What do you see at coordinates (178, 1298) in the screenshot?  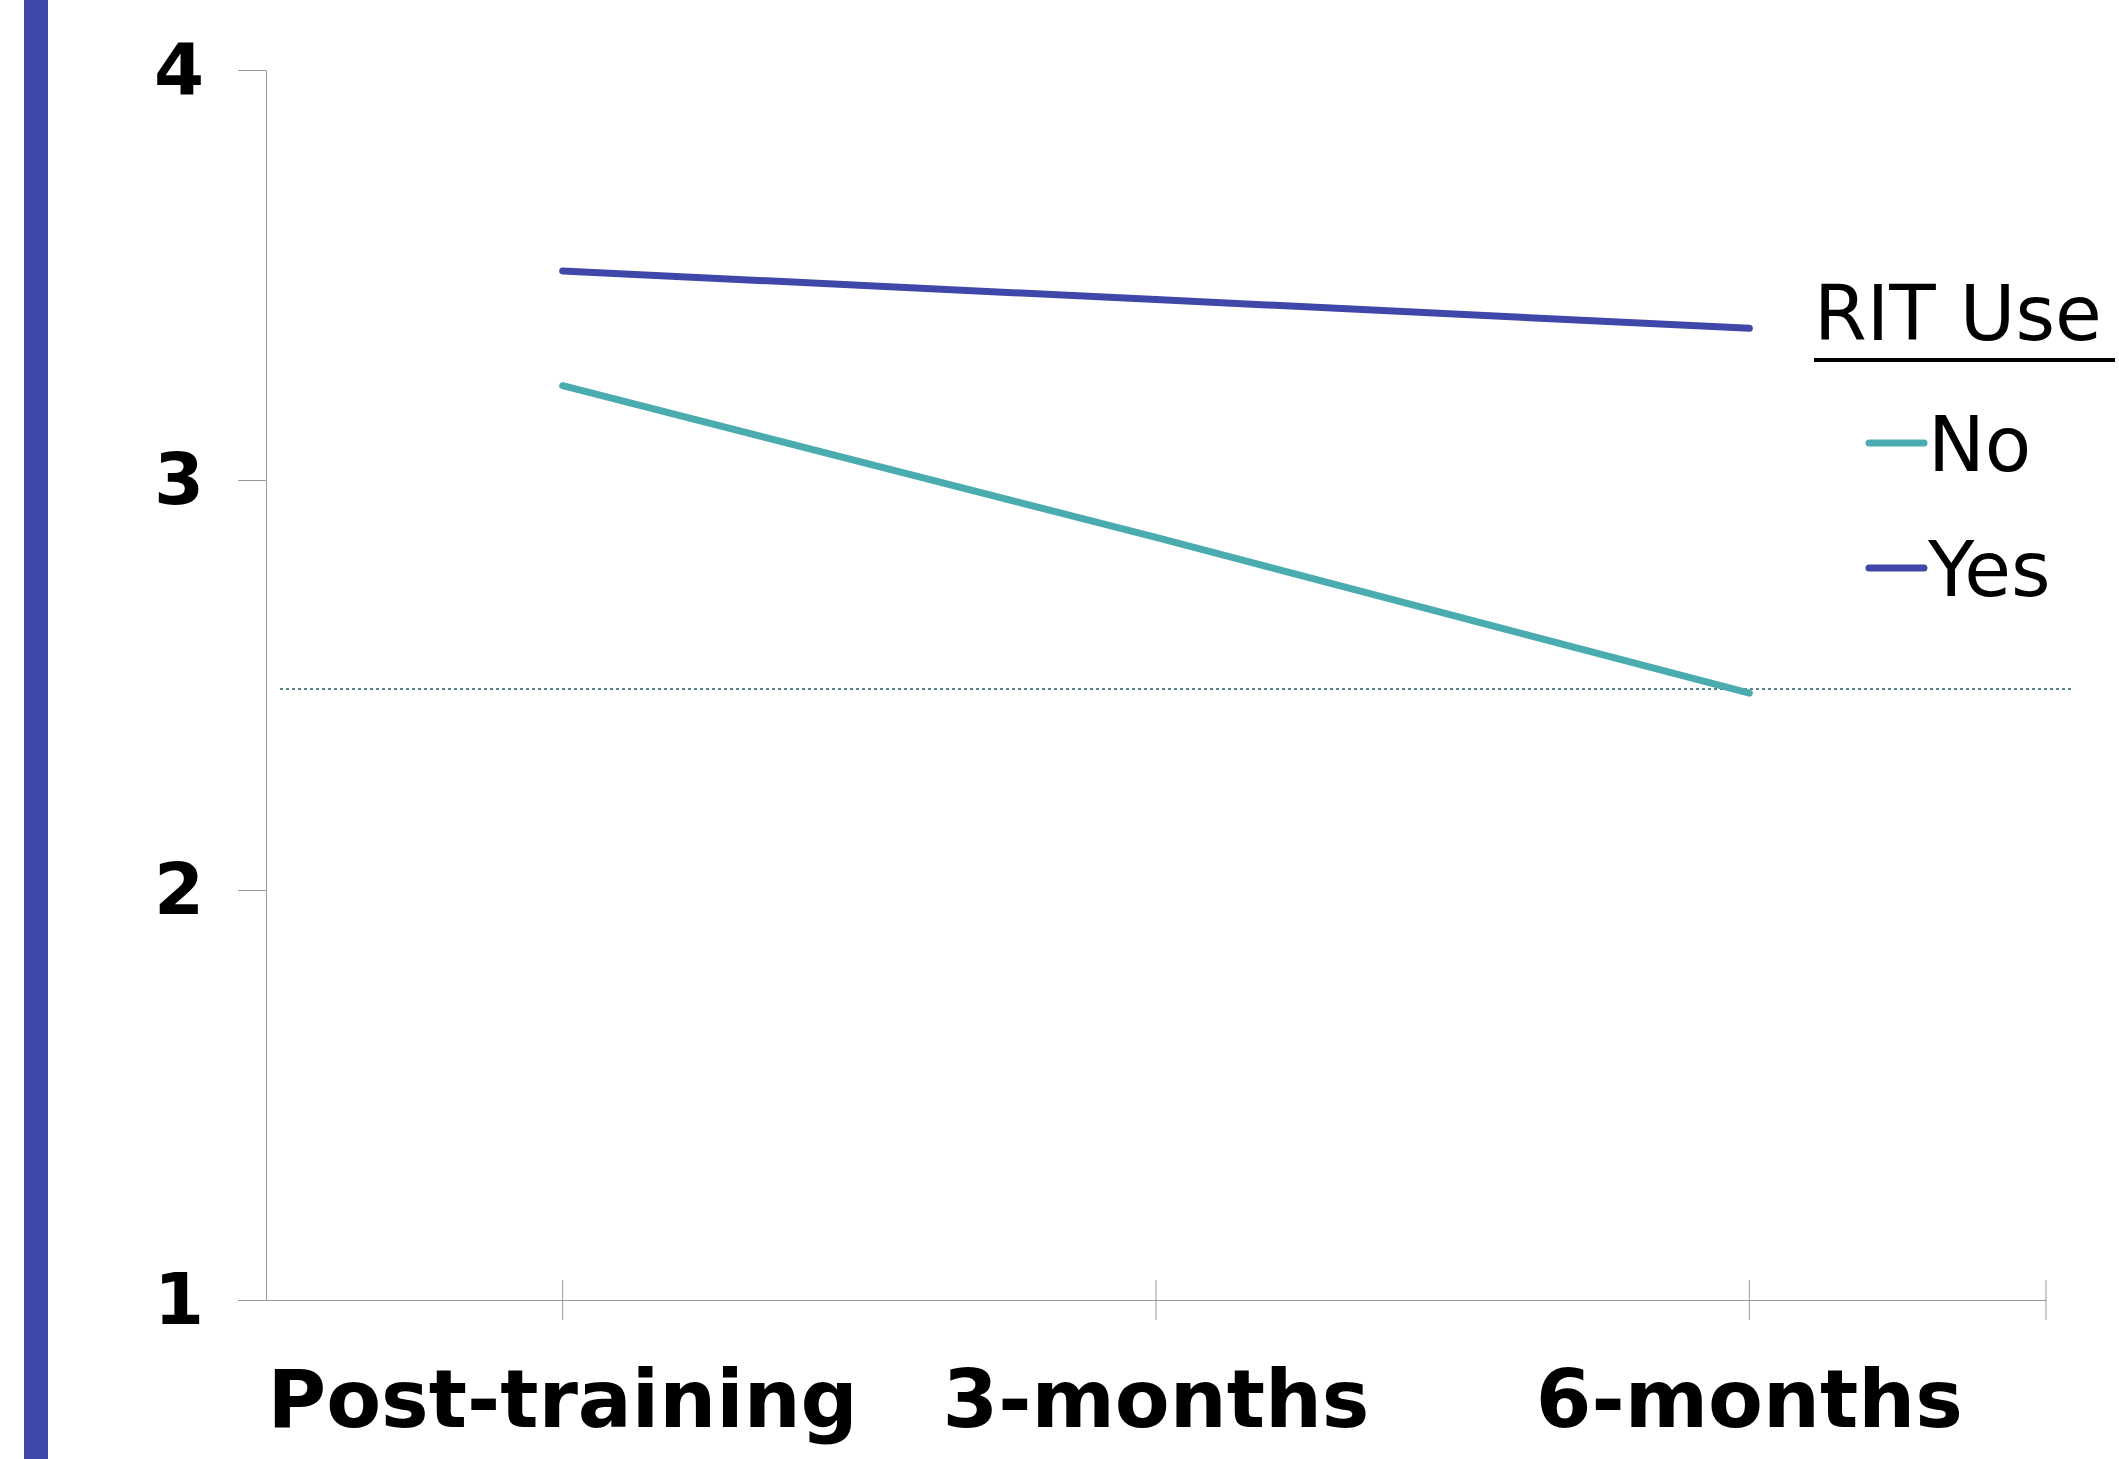 I see `y-tick-label: 1` at bounding box center [178, 1298].